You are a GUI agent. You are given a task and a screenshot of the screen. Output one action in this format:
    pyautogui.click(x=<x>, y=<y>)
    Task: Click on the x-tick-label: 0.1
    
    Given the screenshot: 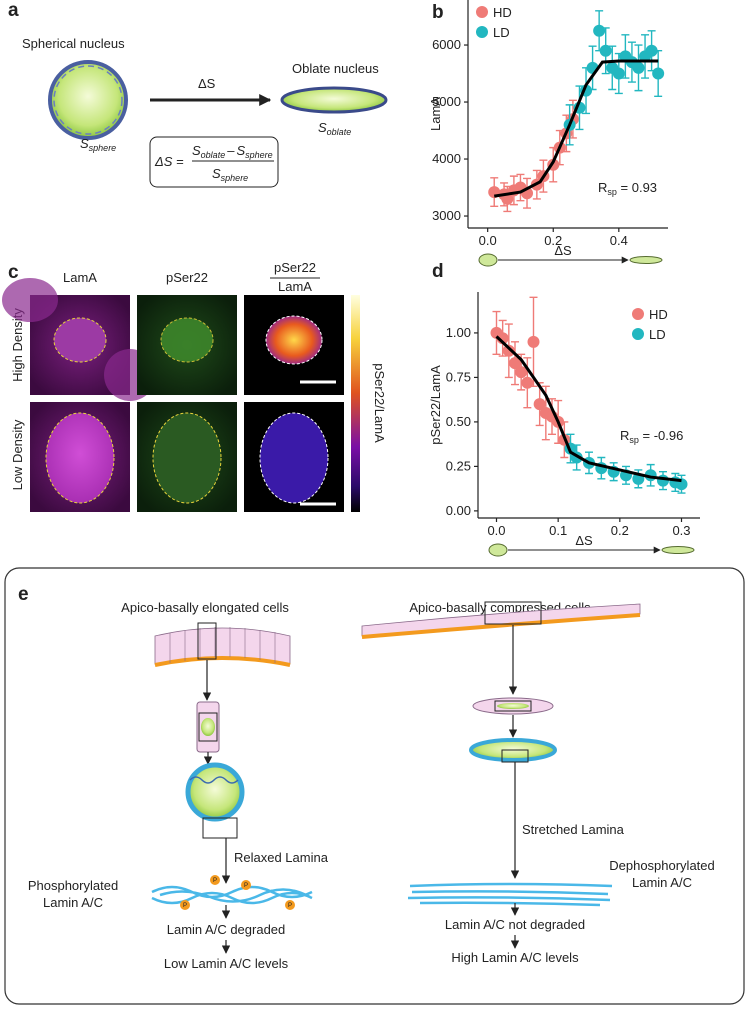 What is the action you would take?
    pyautogui.click(x=558, y=530)
    